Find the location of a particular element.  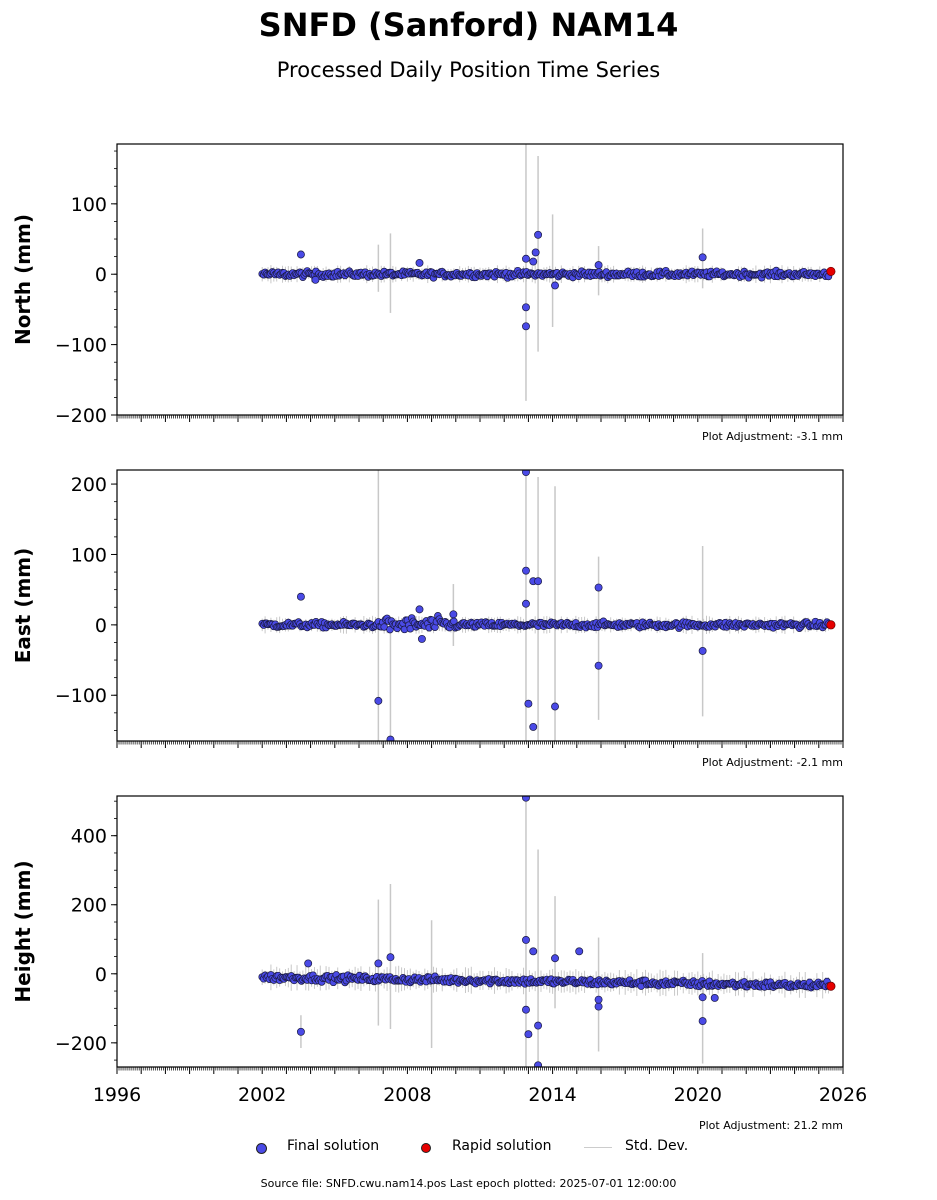

x-axis: 1996 2002 2008 2014 2020 2026 is located at coordinates (480, 1086).